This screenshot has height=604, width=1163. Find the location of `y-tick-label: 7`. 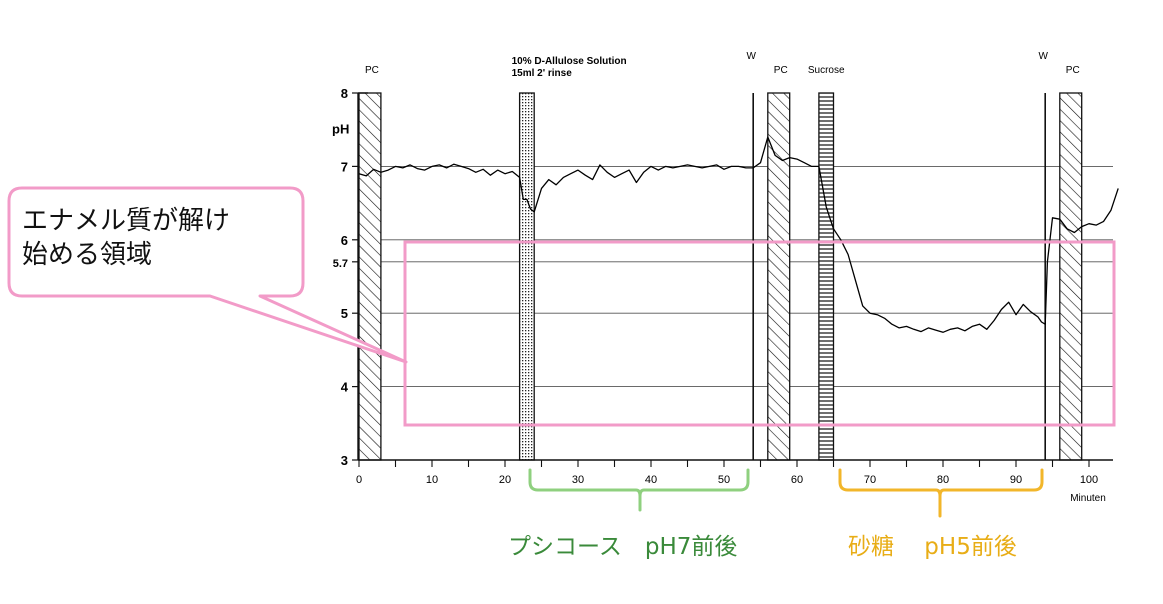

y-tick-label: 7 is located at coordinates (344, 166).